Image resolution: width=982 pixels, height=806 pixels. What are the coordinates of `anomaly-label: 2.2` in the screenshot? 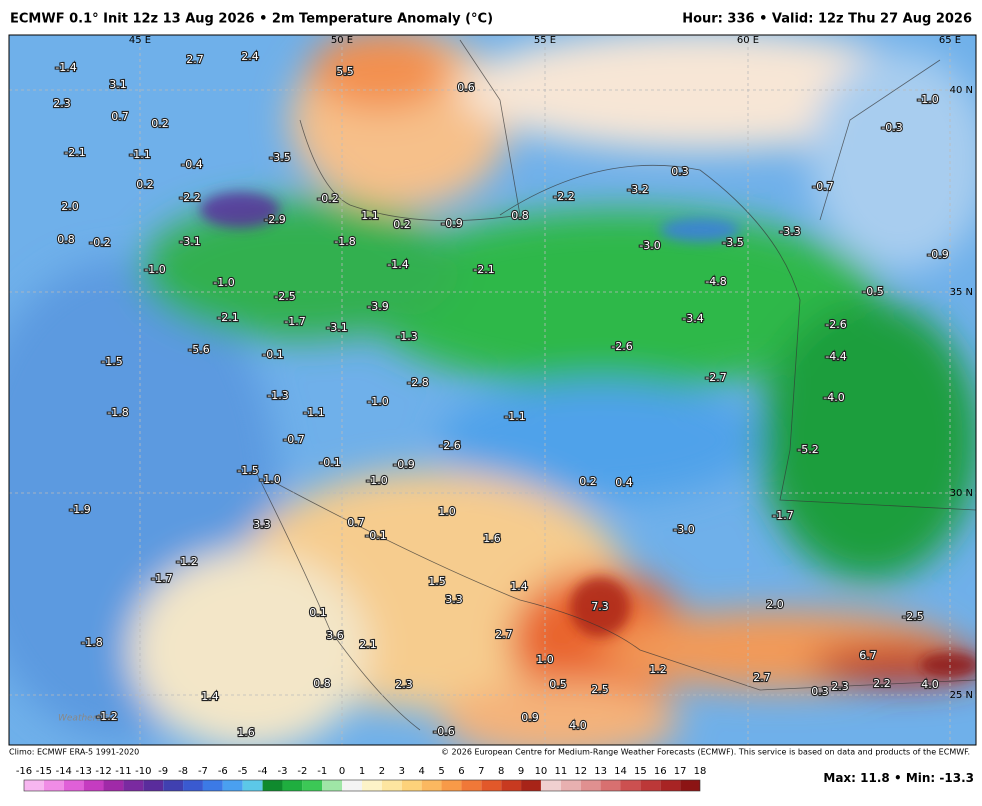 It's located at (882, 683).